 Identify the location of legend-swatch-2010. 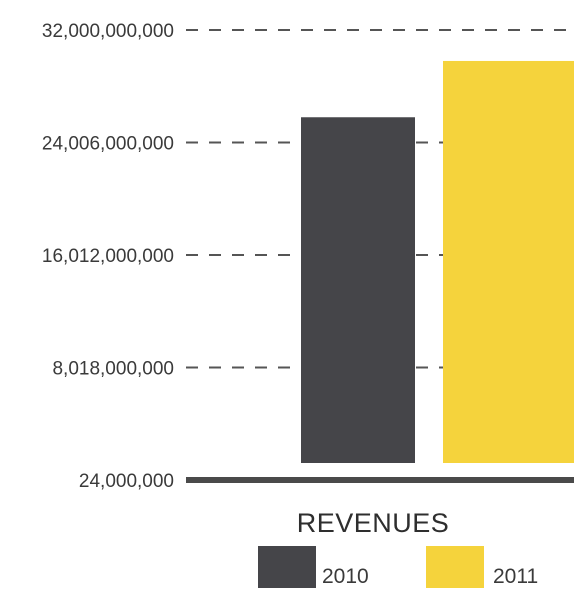
(287, 567).